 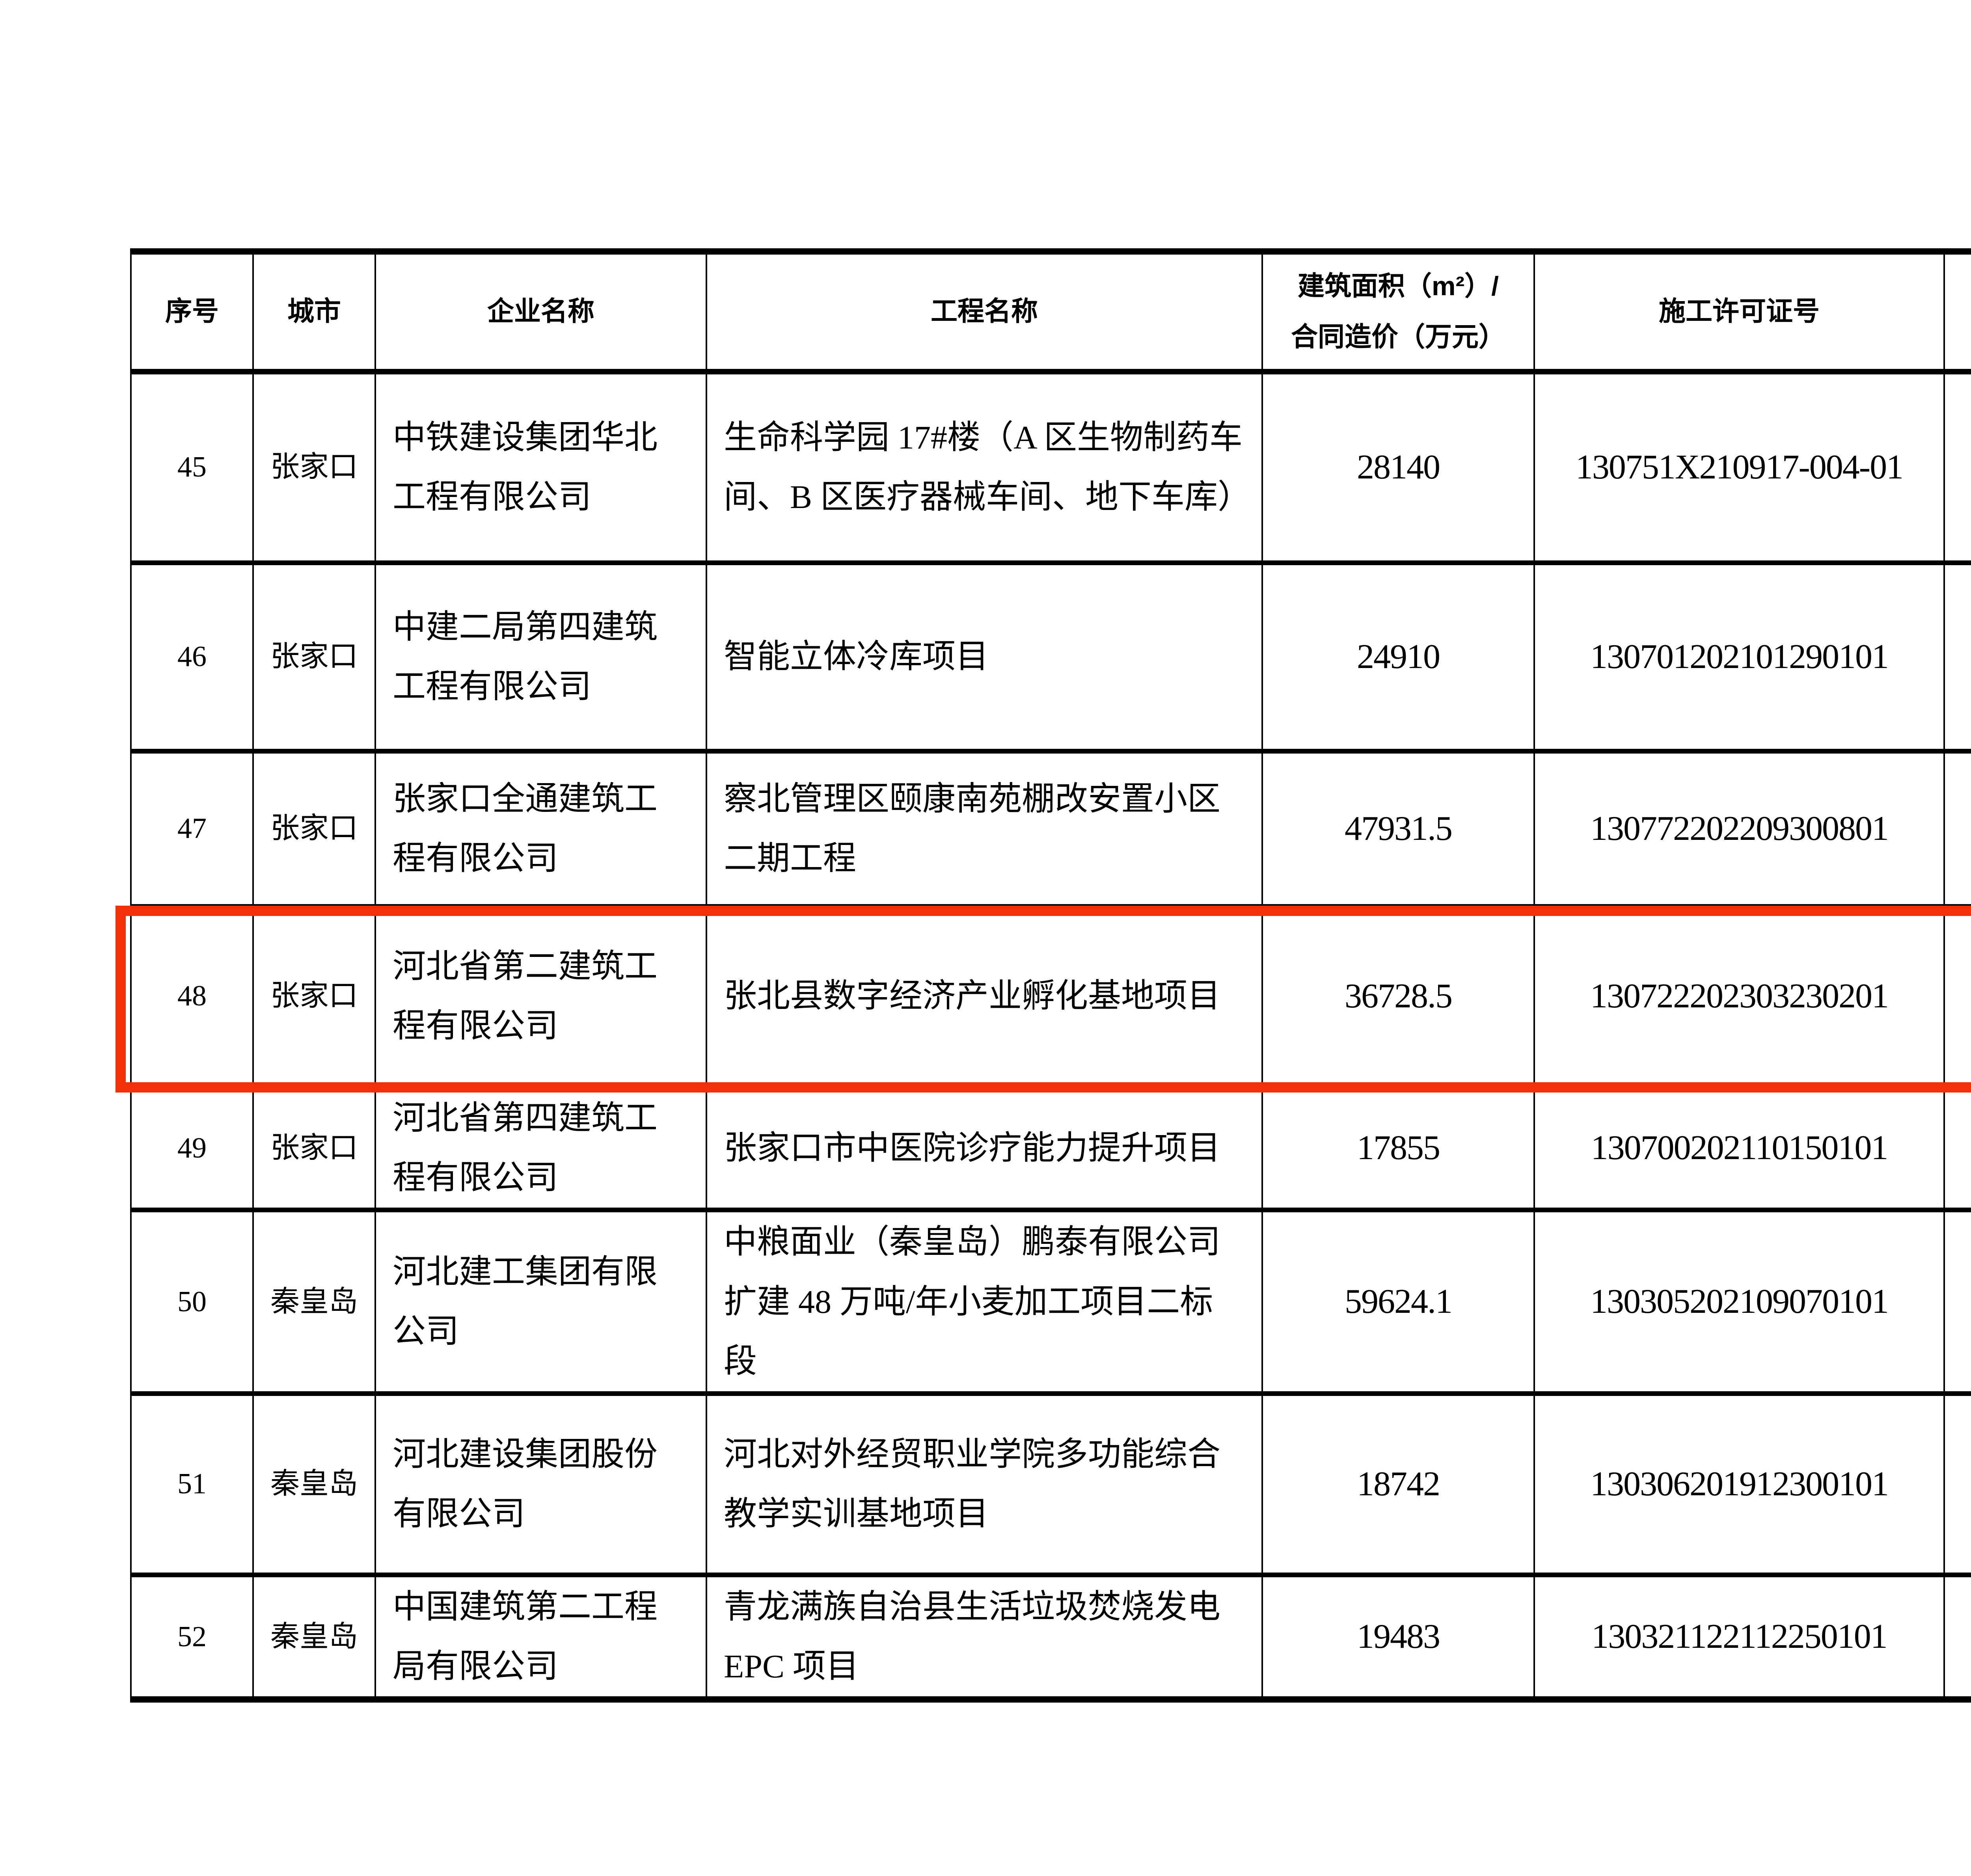 What do you see at coordinates (1957, 829) in the screenshot?
I see `manager-cell: 王志清` at bounding box center [1957, 829].